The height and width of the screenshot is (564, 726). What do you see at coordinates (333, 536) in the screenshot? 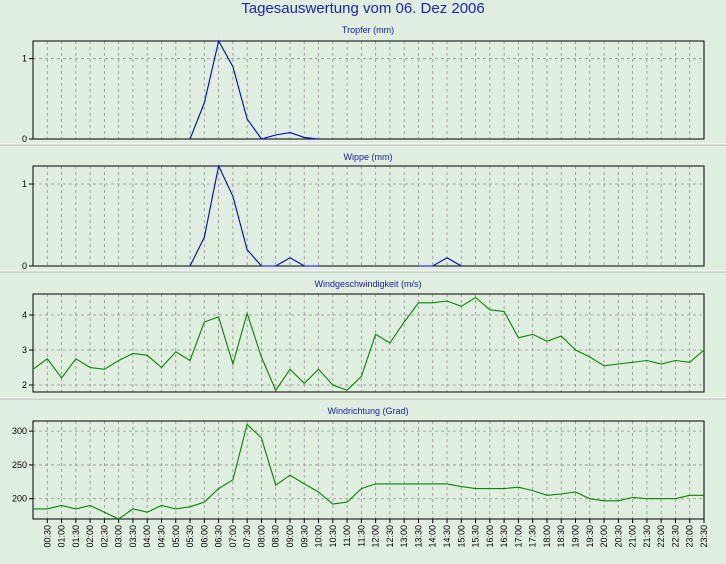
I see `x-tick-label: 10:30` at bounding box center [333, 536].